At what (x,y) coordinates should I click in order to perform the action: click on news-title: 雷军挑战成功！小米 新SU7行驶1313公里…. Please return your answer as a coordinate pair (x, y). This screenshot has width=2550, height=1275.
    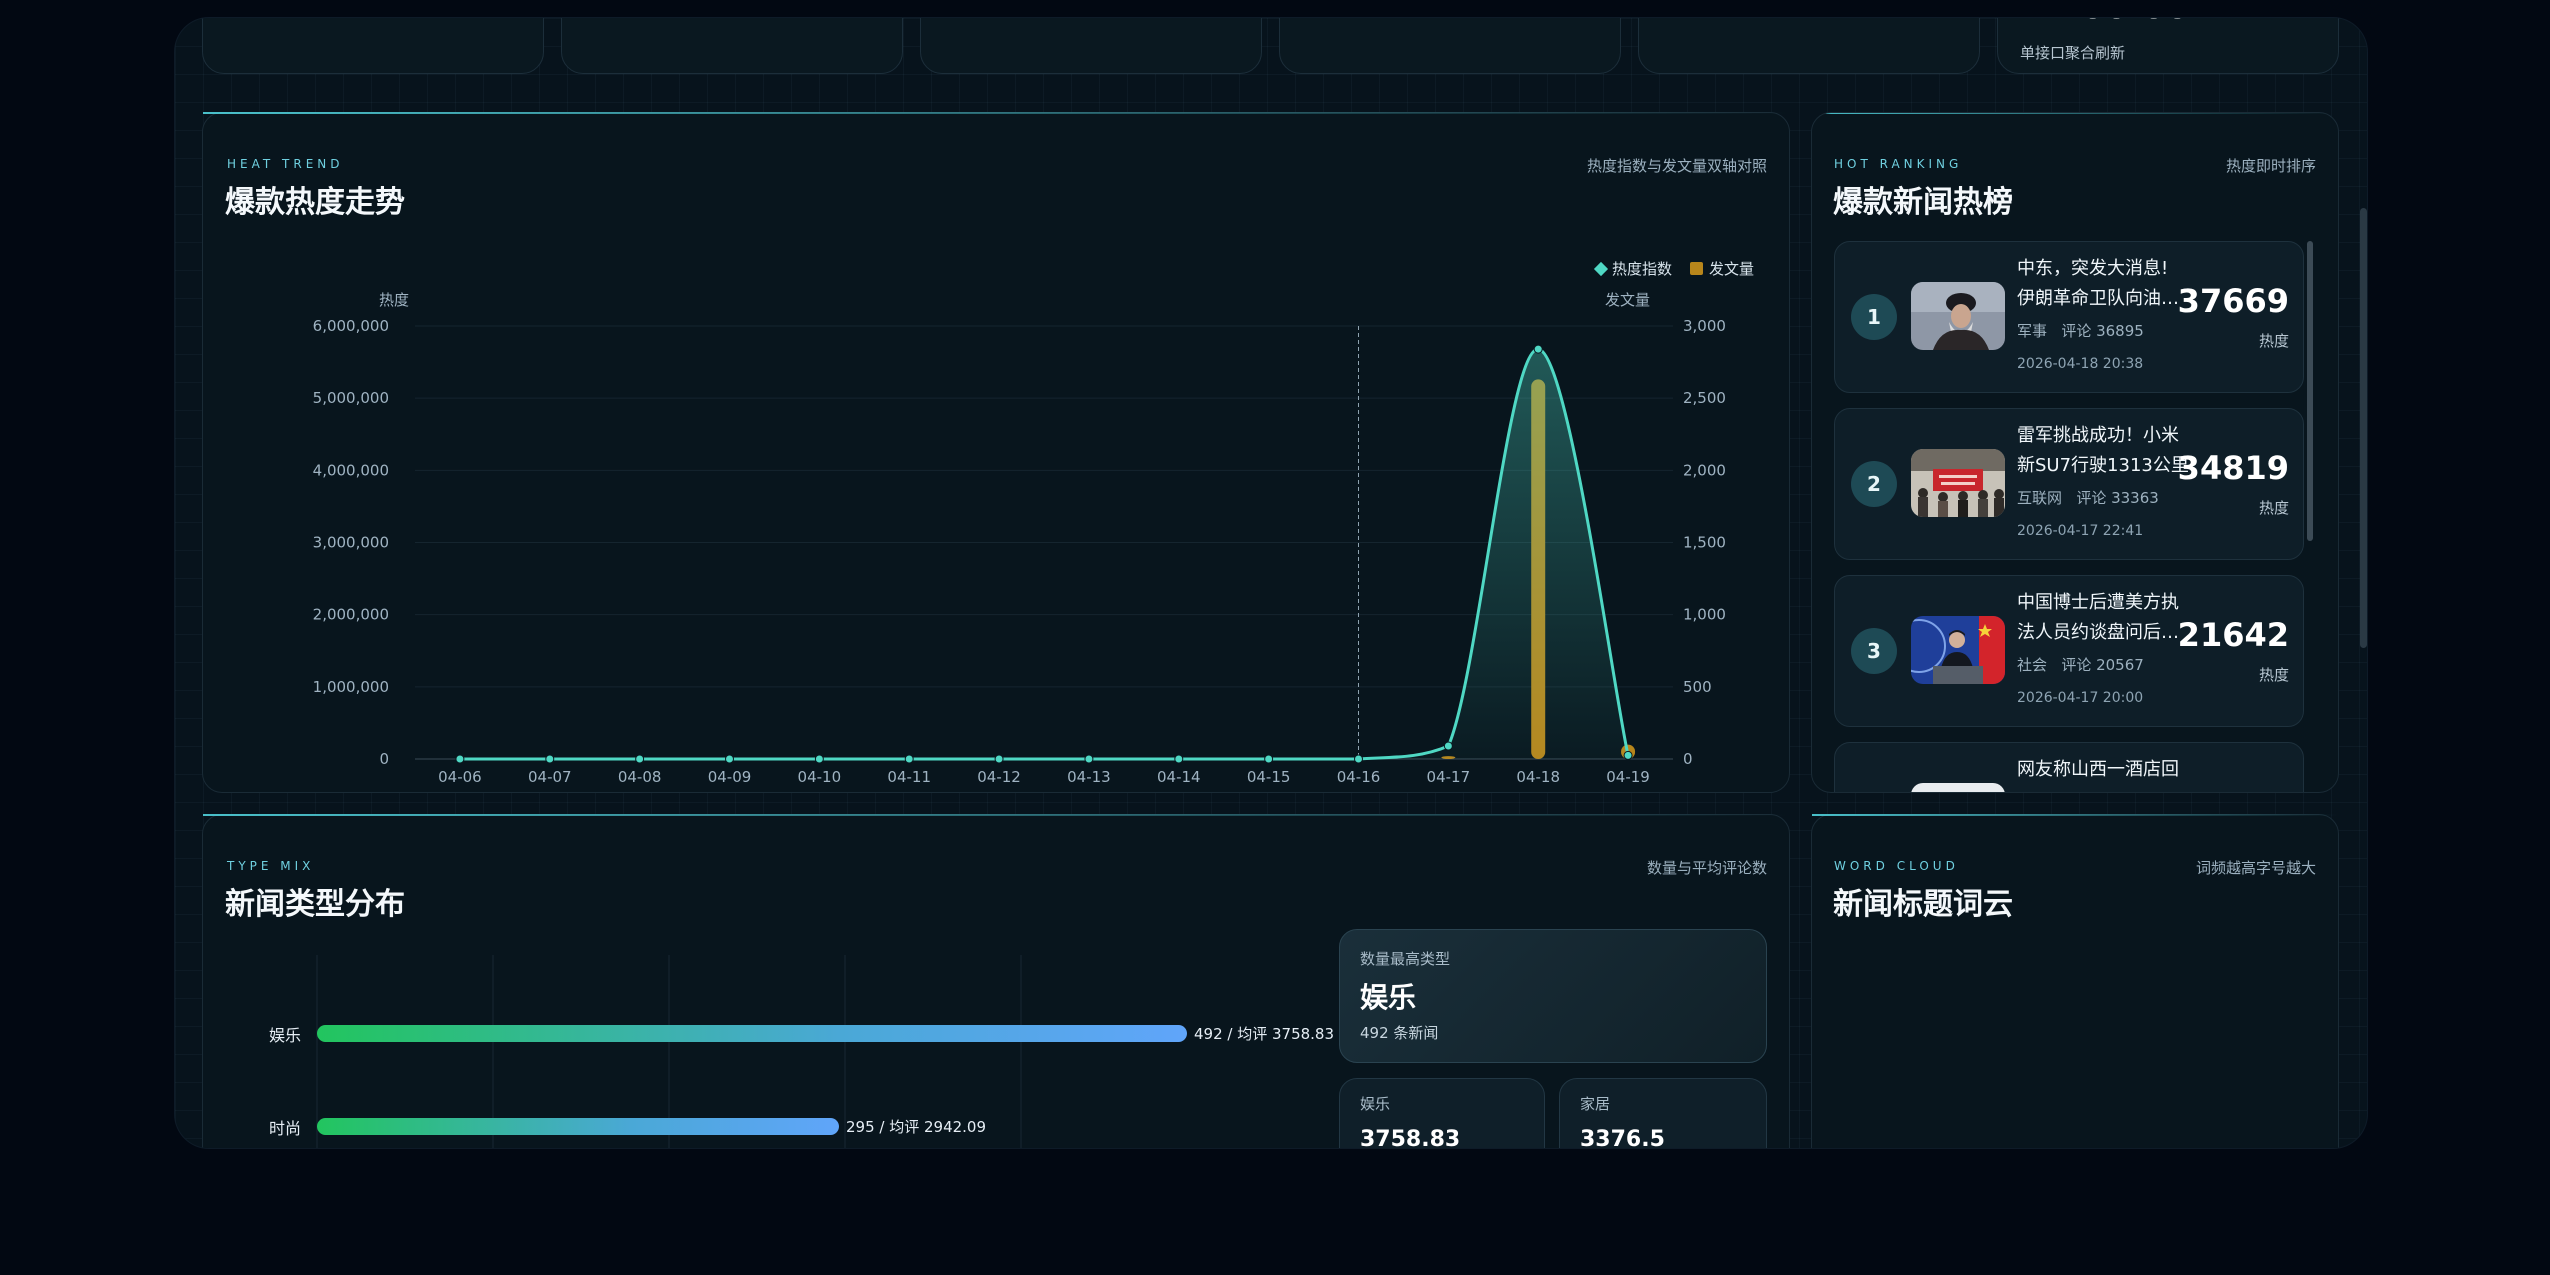
    Looking at the image, I should click on (2107, 451).